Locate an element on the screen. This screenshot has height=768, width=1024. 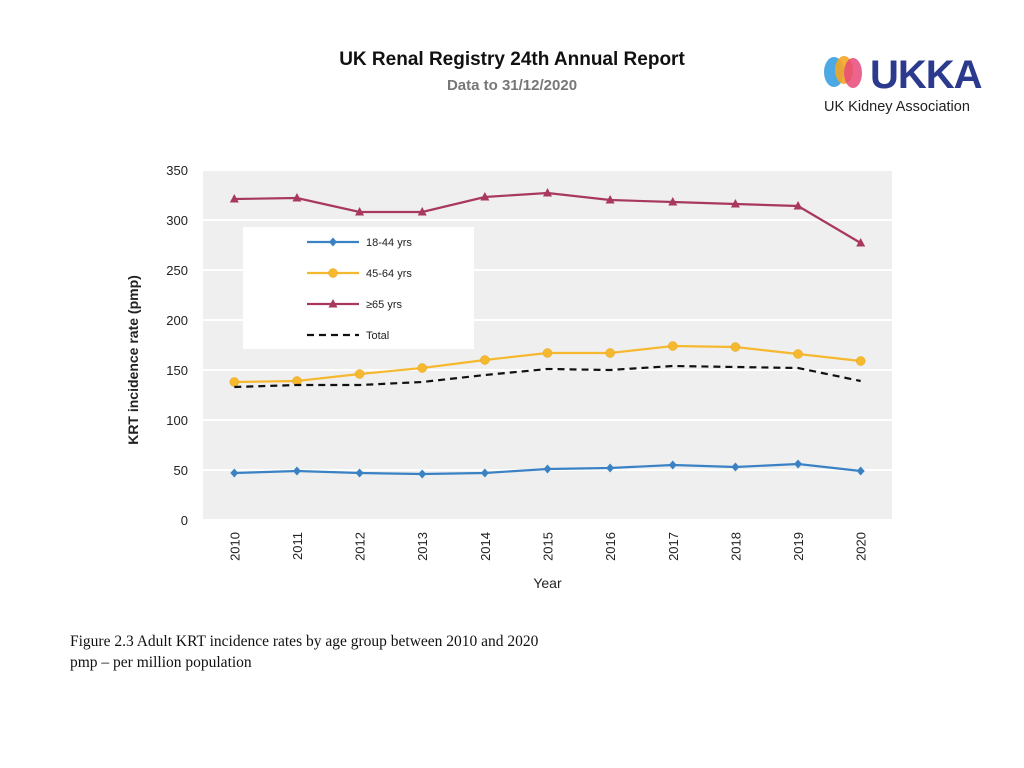
caption-line-2: pmp – per million population is located at coordinates (161, 662).